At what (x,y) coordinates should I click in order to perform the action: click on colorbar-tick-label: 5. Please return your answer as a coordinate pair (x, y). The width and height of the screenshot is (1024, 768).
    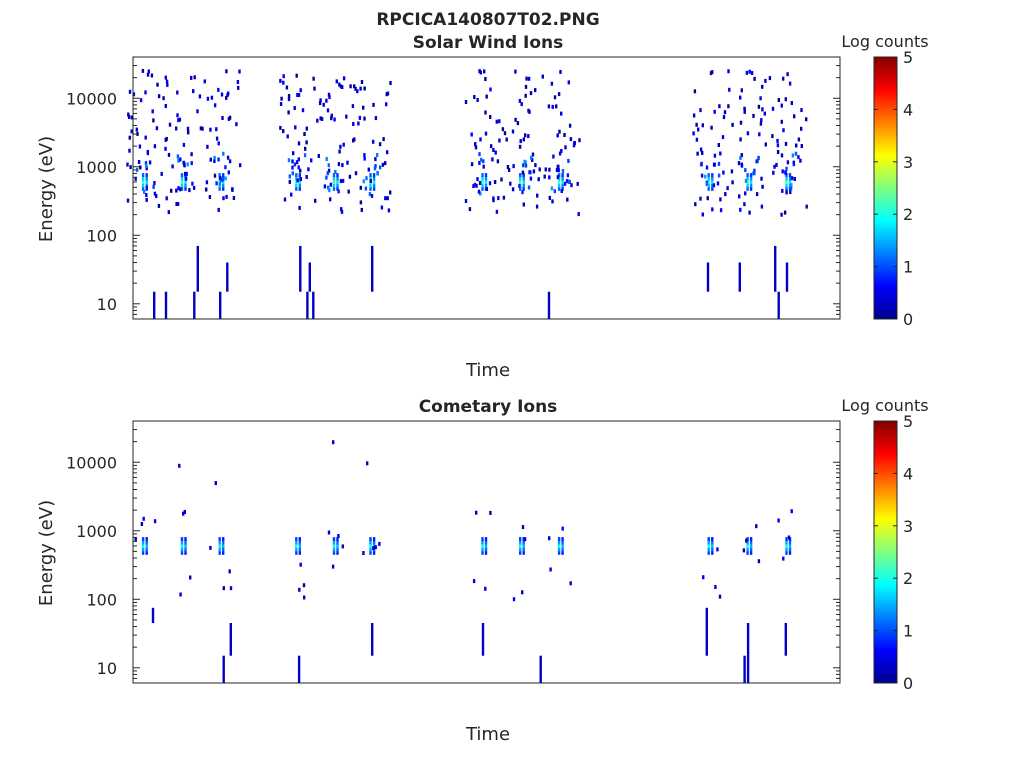
    Looking at the image, I should click on (908, 421).